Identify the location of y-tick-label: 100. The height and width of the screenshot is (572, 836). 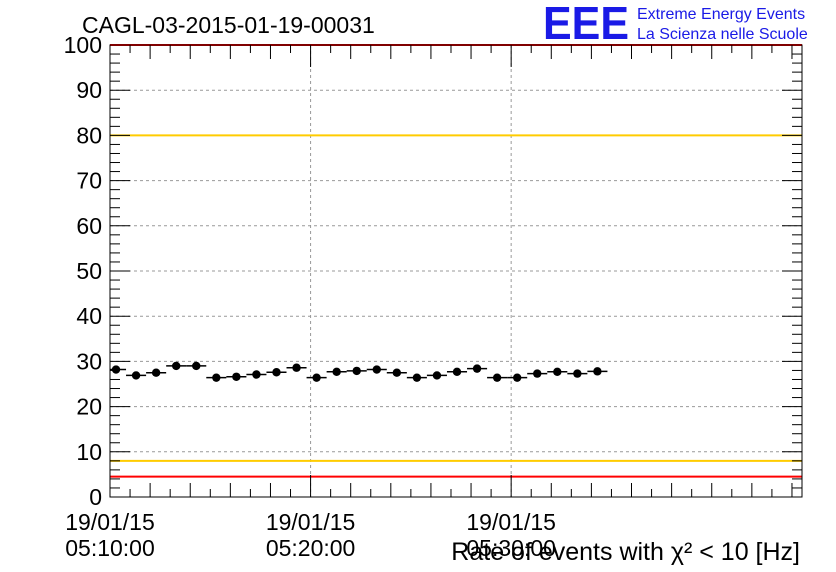
(83, 45).